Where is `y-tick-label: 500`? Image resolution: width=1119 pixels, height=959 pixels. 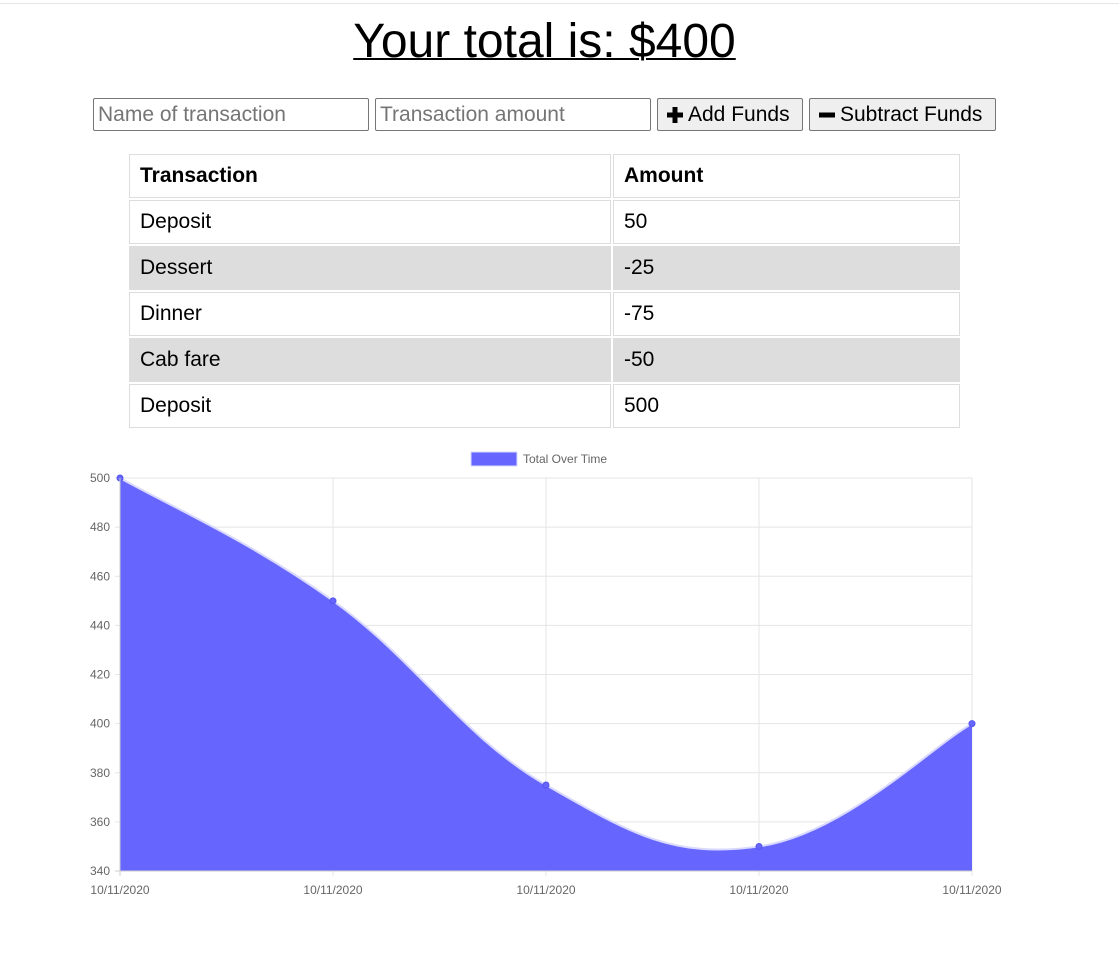 y-tick-label: 500 is located at coordinates (100, 478).